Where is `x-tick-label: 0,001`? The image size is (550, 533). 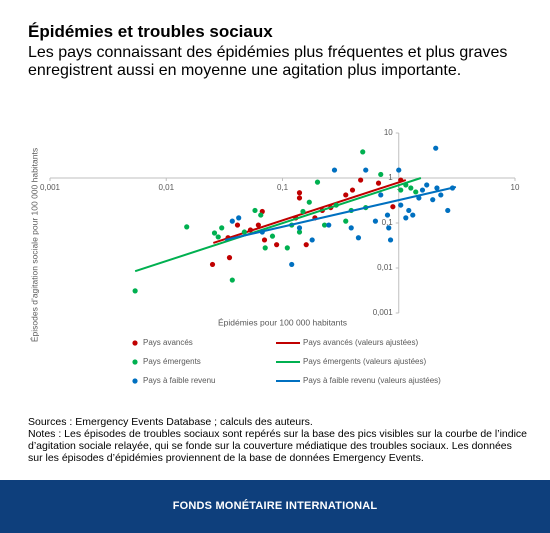 x-tick-label: 0,001 is located at coordinates (50, 187).